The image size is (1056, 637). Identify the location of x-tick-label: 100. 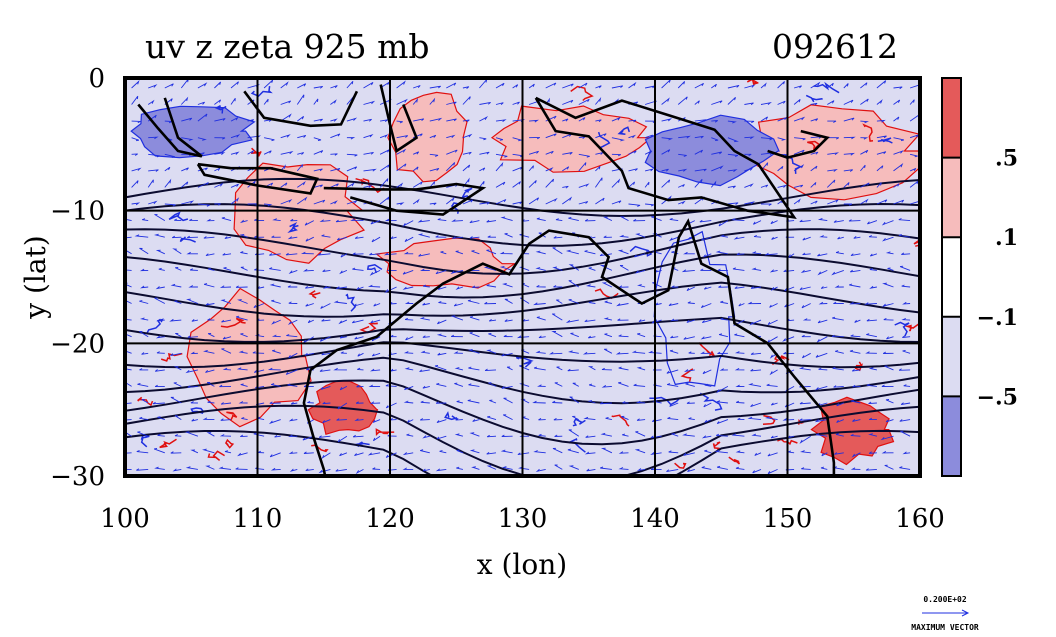
(125, 519).